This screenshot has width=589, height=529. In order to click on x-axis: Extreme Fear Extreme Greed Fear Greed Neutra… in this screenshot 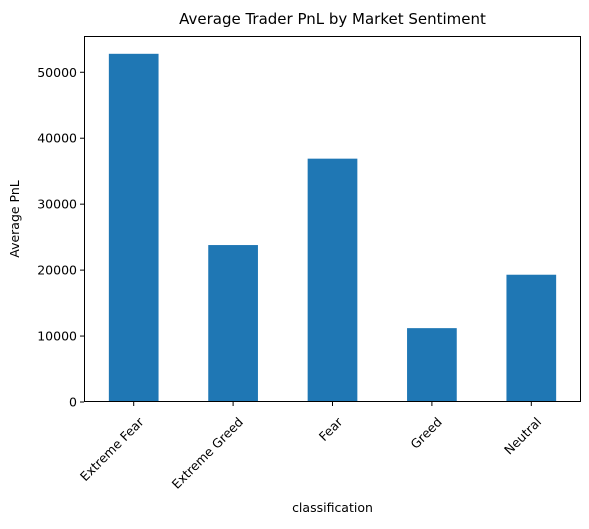, I will do `click(310, 447)`.